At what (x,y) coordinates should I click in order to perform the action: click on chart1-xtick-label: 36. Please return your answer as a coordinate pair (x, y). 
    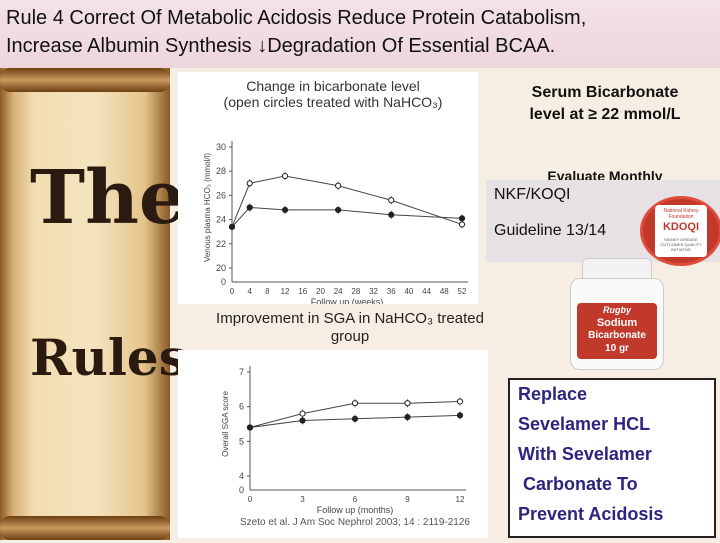
    Looking at the image, I should click on (391, 291).